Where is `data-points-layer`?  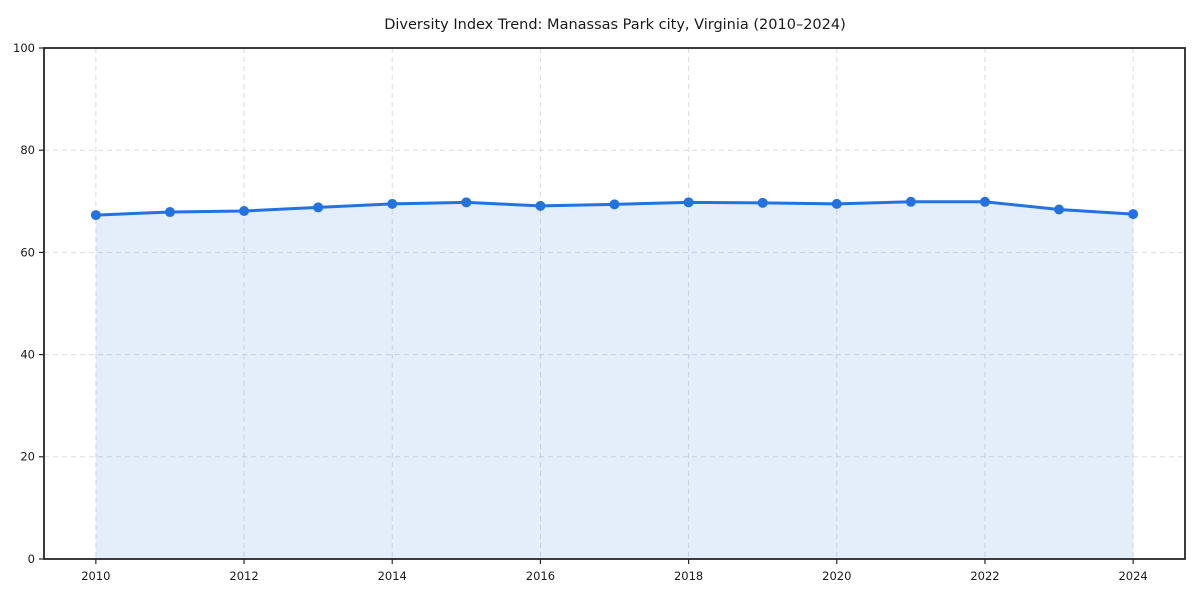
data-points-layer is located at coordinates (614, 208).